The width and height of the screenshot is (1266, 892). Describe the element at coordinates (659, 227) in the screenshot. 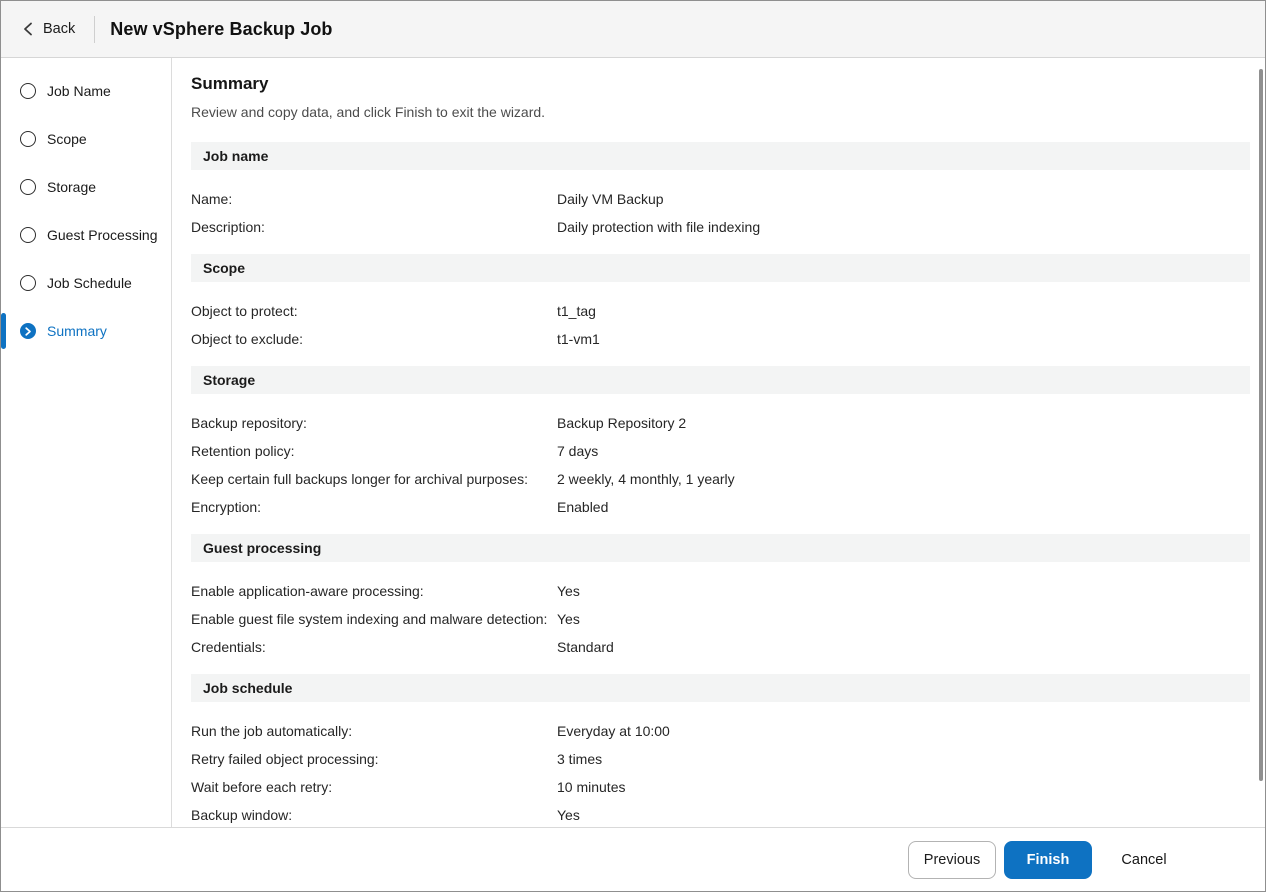

I see `row-value: Daily protection with file indexing` at that location.